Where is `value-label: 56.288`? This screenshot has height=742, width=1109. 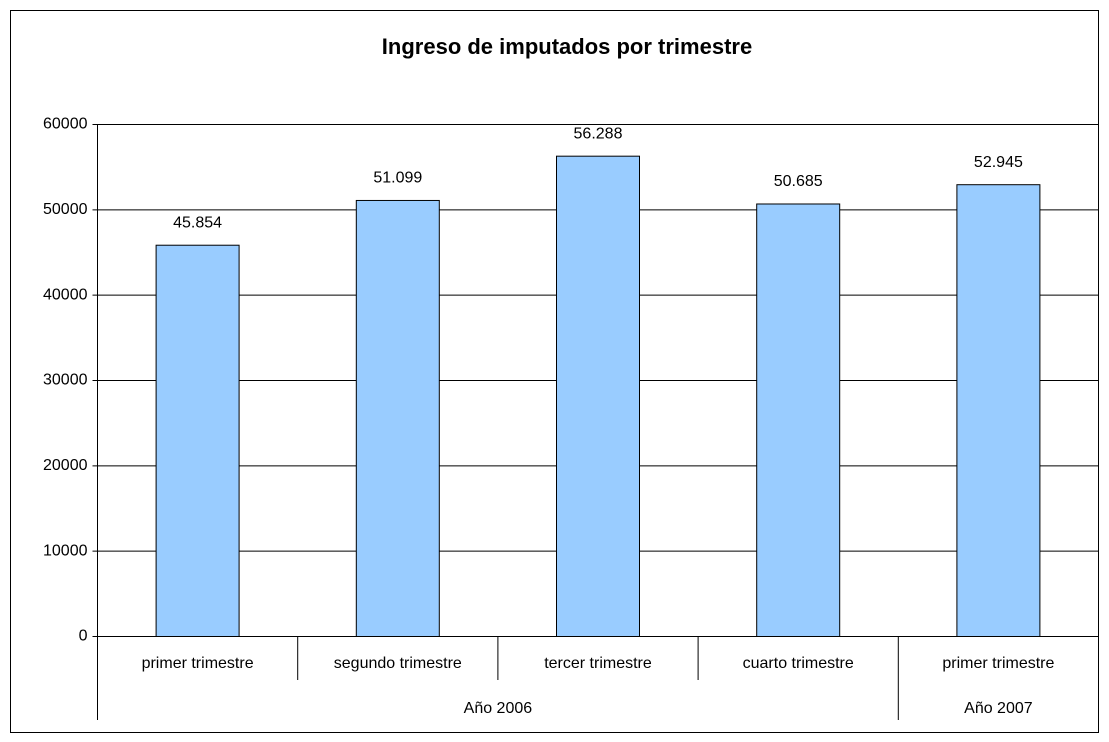
value-label: 56.288 is located at coordinates (598, 133).